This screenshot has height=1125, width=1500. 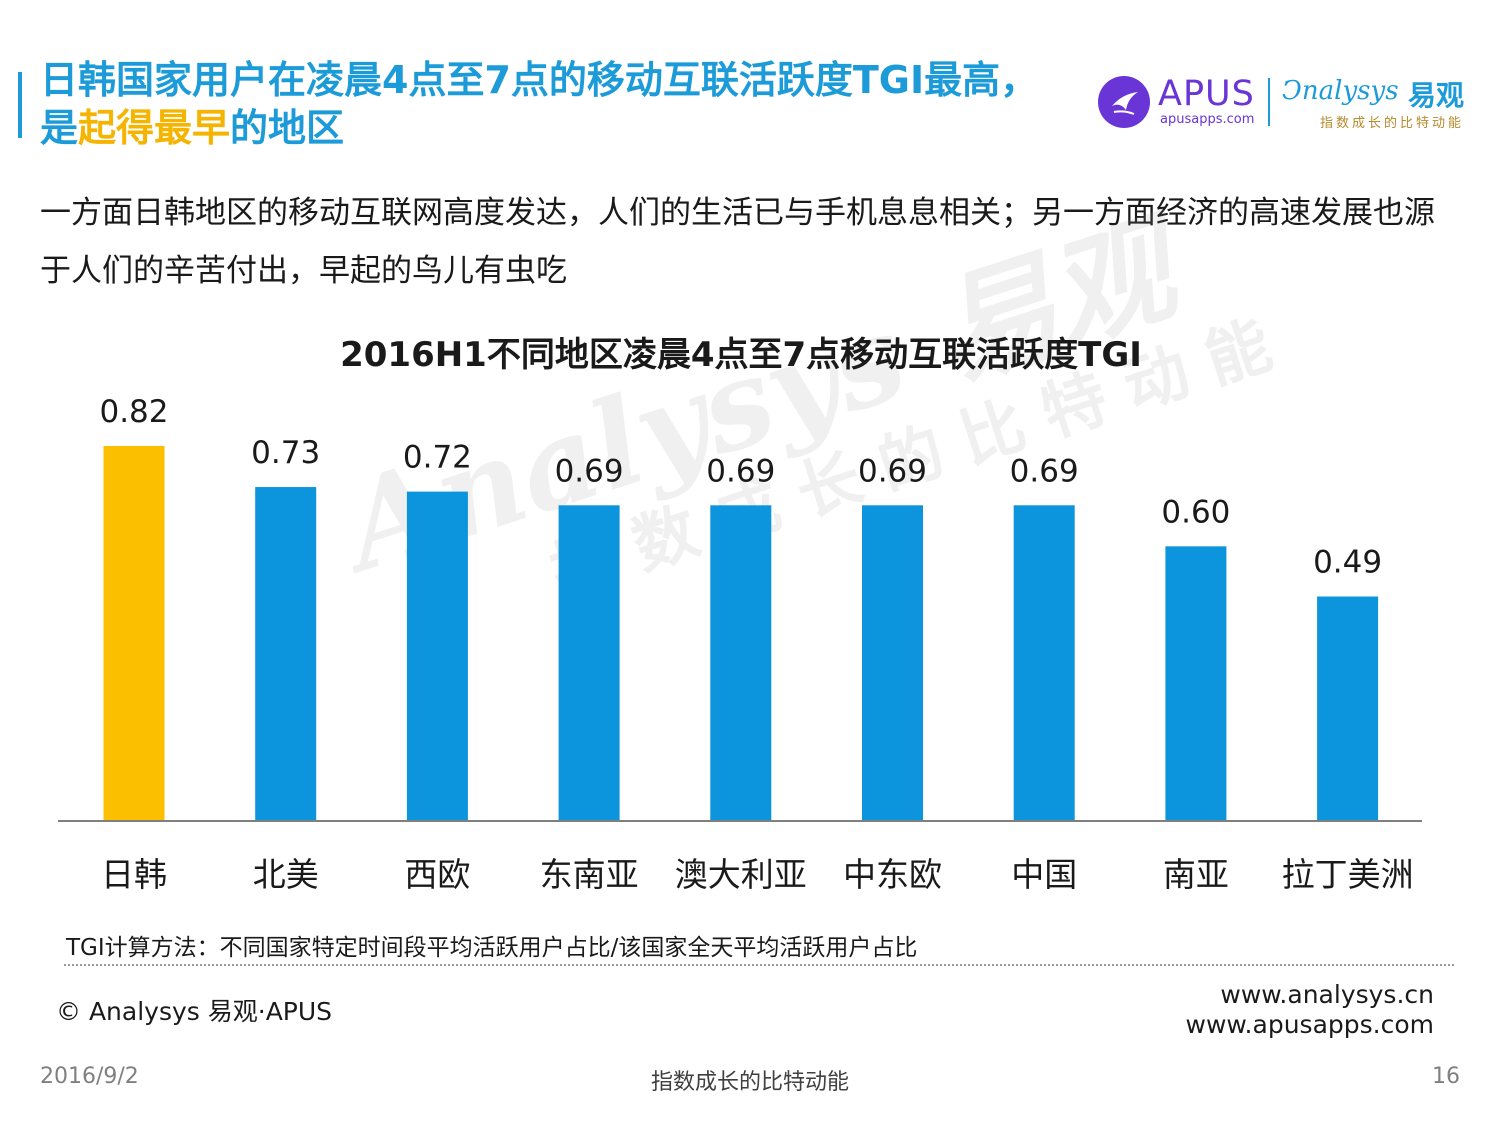 What do you see at coordinates (539, 104) in the screenshot?
I see `page-title-part1: 日韩国家用户在凌晨4点至7点的移动互联活跃度TGI最高，是` at bounding box center [539, 104].